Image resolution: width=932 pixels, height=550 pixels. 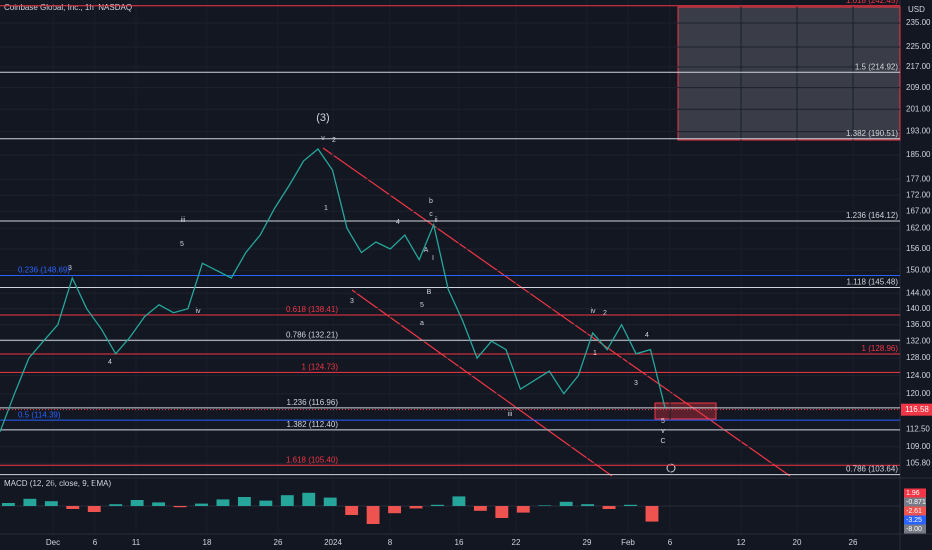 What do you see at coordinates (312, 309) in the screenshot?
I see `fib-label: 0.618 (138.41)` at bounding box center [312, 309].